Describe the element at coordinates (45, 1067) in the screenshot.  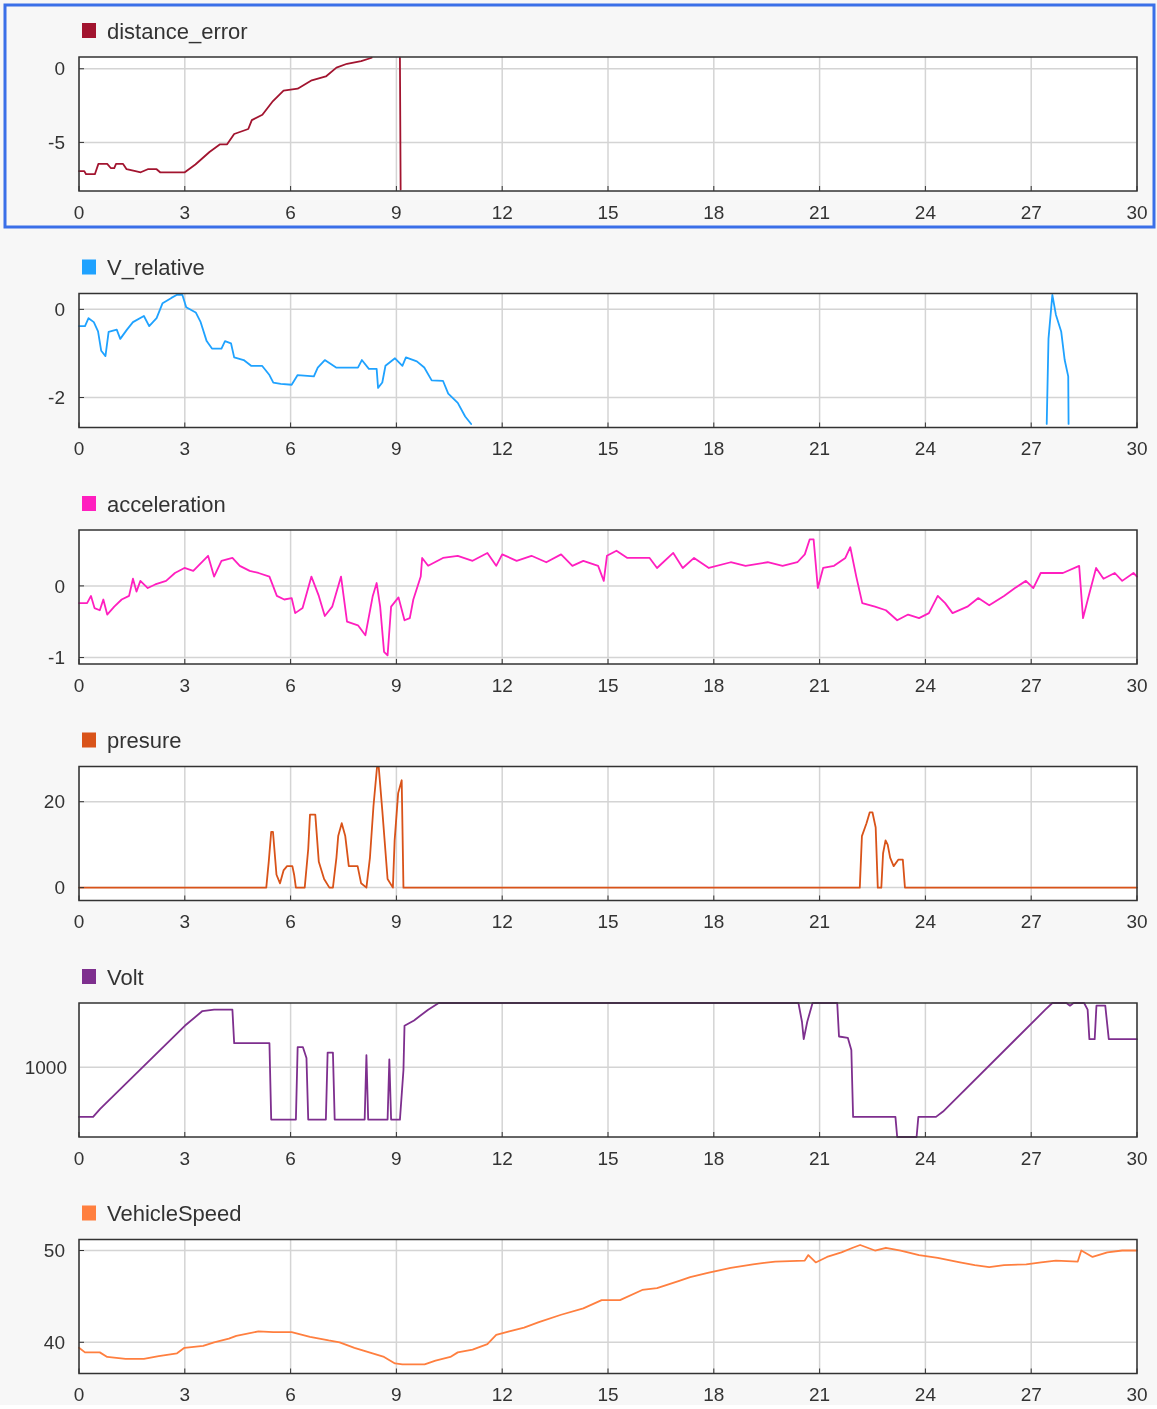
I see `text: 1000` at that location.